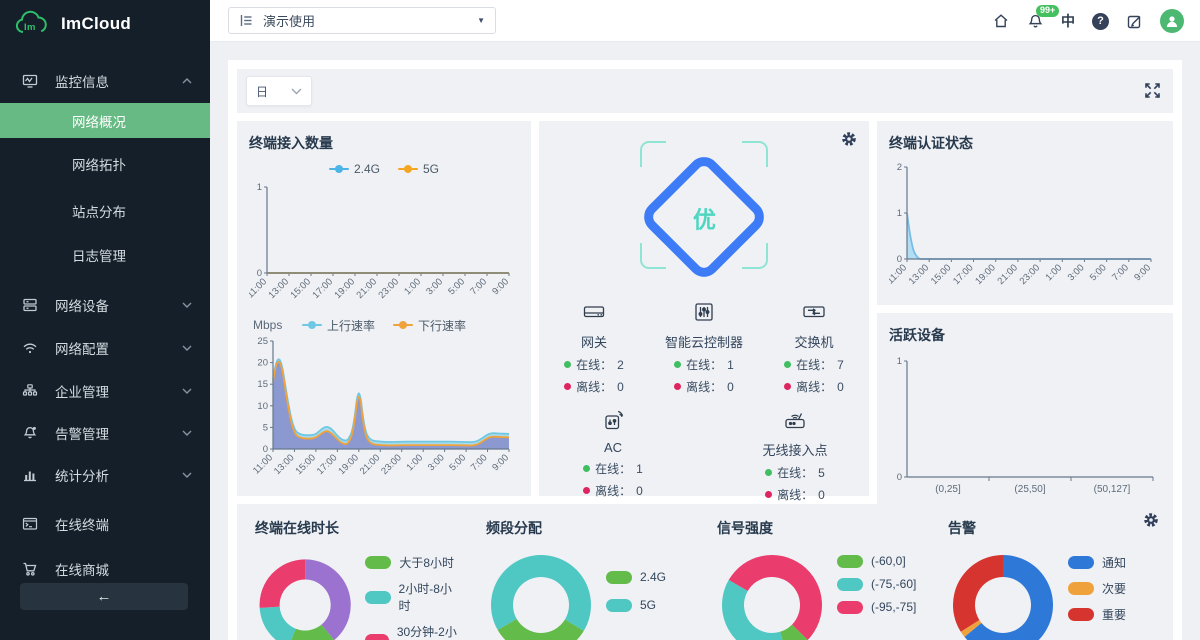 The width and height of the screenshot is (1200, 640). I want to click on section-title: 告警, so click(962, 528).